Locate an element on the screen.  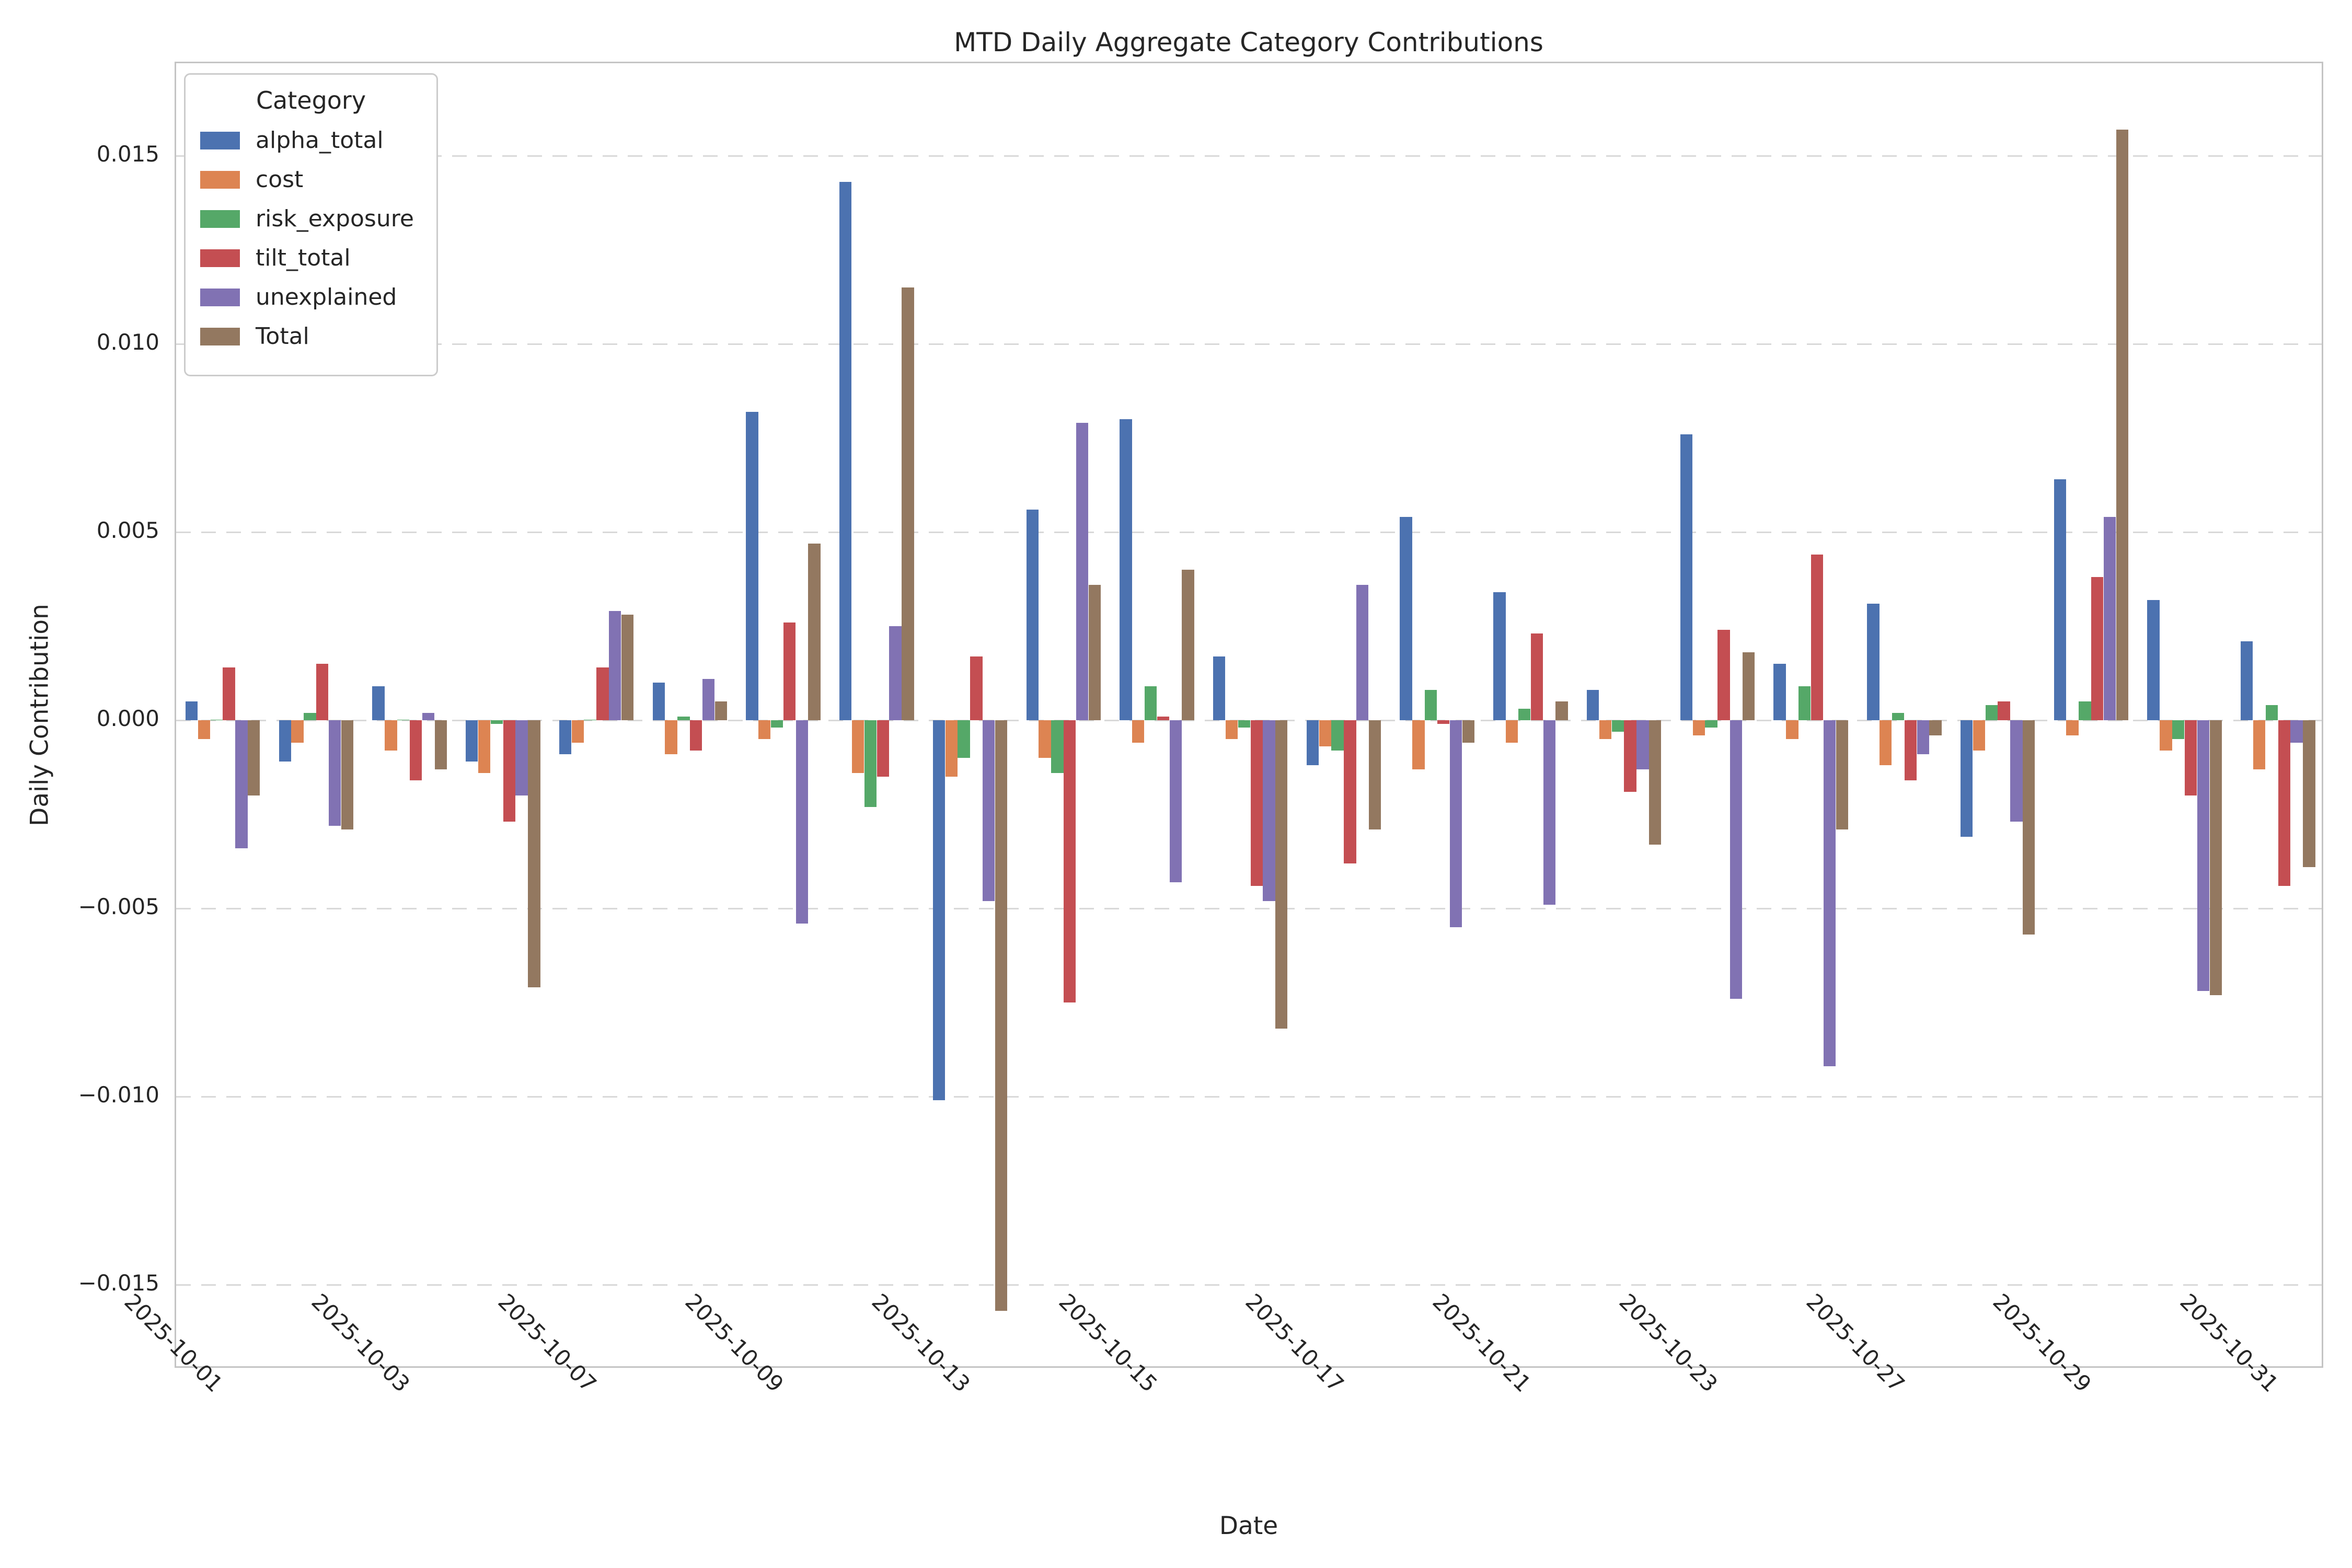
legend-item-Total: Total is located at coordinates (311, 336).